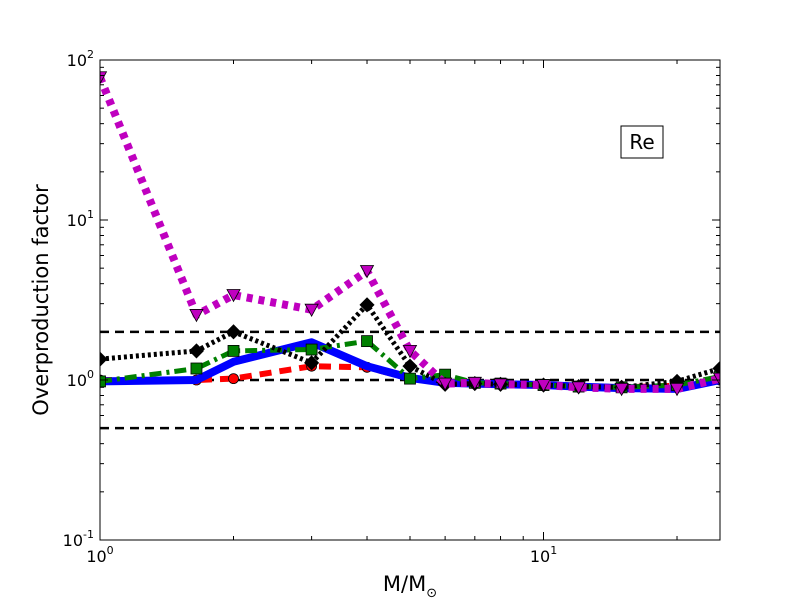 This screenshot has height=600, width=800. Describe the element at coordinates (99, 555) in the screenshot. I see `x-tick-label-0: 10⁰` at that location.